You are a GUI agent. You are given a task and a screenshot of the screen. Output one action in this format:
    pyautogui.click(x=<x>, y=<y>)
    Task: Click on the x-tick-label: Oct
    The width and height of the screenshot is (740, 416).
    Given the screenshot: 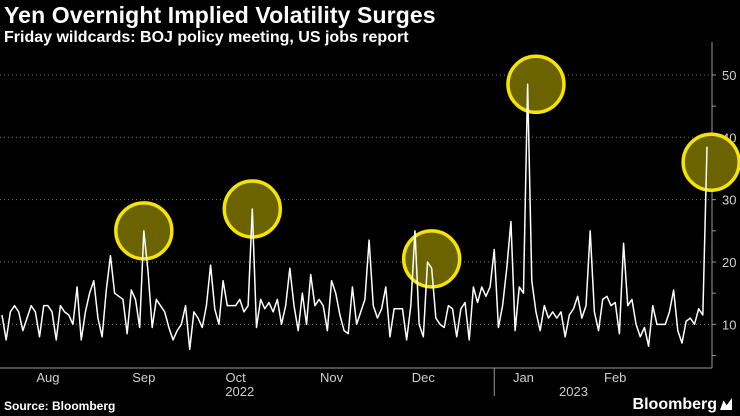 What is the action you would take?
    pyautogui.click(x=235, y=377)
    